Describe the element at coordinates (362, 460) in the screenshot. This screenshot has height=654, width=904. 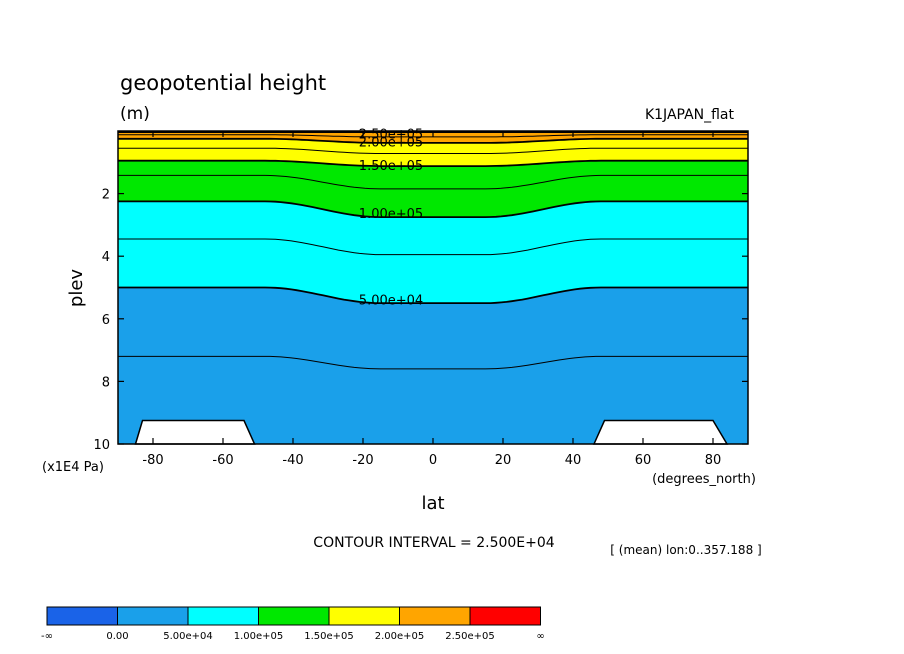
I see `x-tick-label: -20` at that location.